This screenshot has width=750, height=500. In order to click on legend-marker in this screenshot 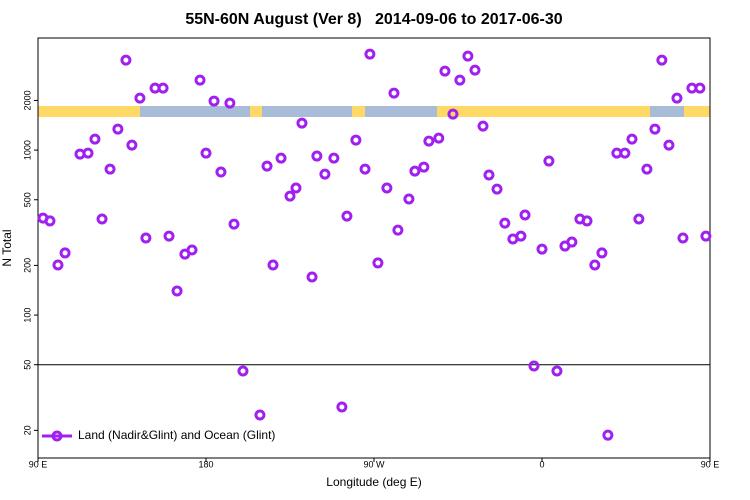, I will do `click(57, 436)`.